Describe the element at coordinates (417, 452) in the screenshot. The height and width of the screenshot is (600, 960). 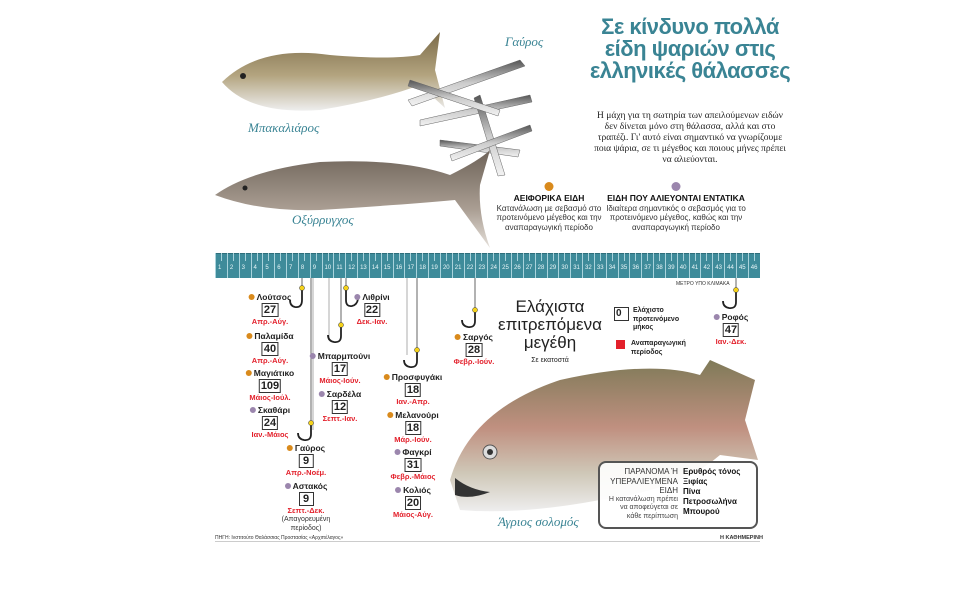
I see `fish-name: Φαγκρί` at that location.